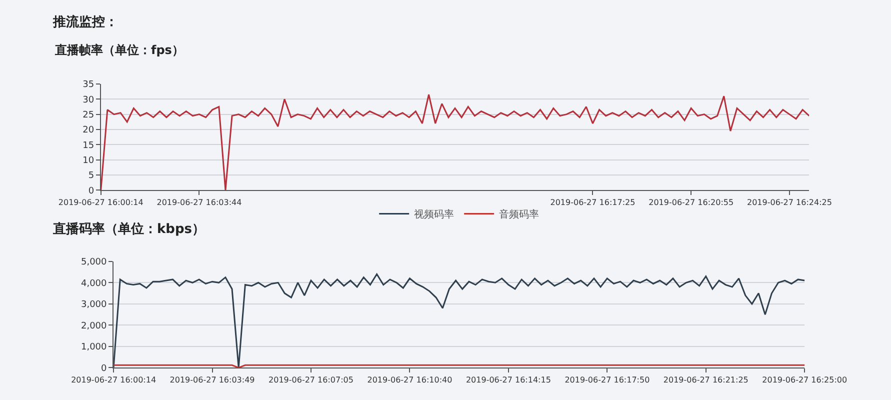  I want to click on y-tick-label: 15, so click(88, 145).